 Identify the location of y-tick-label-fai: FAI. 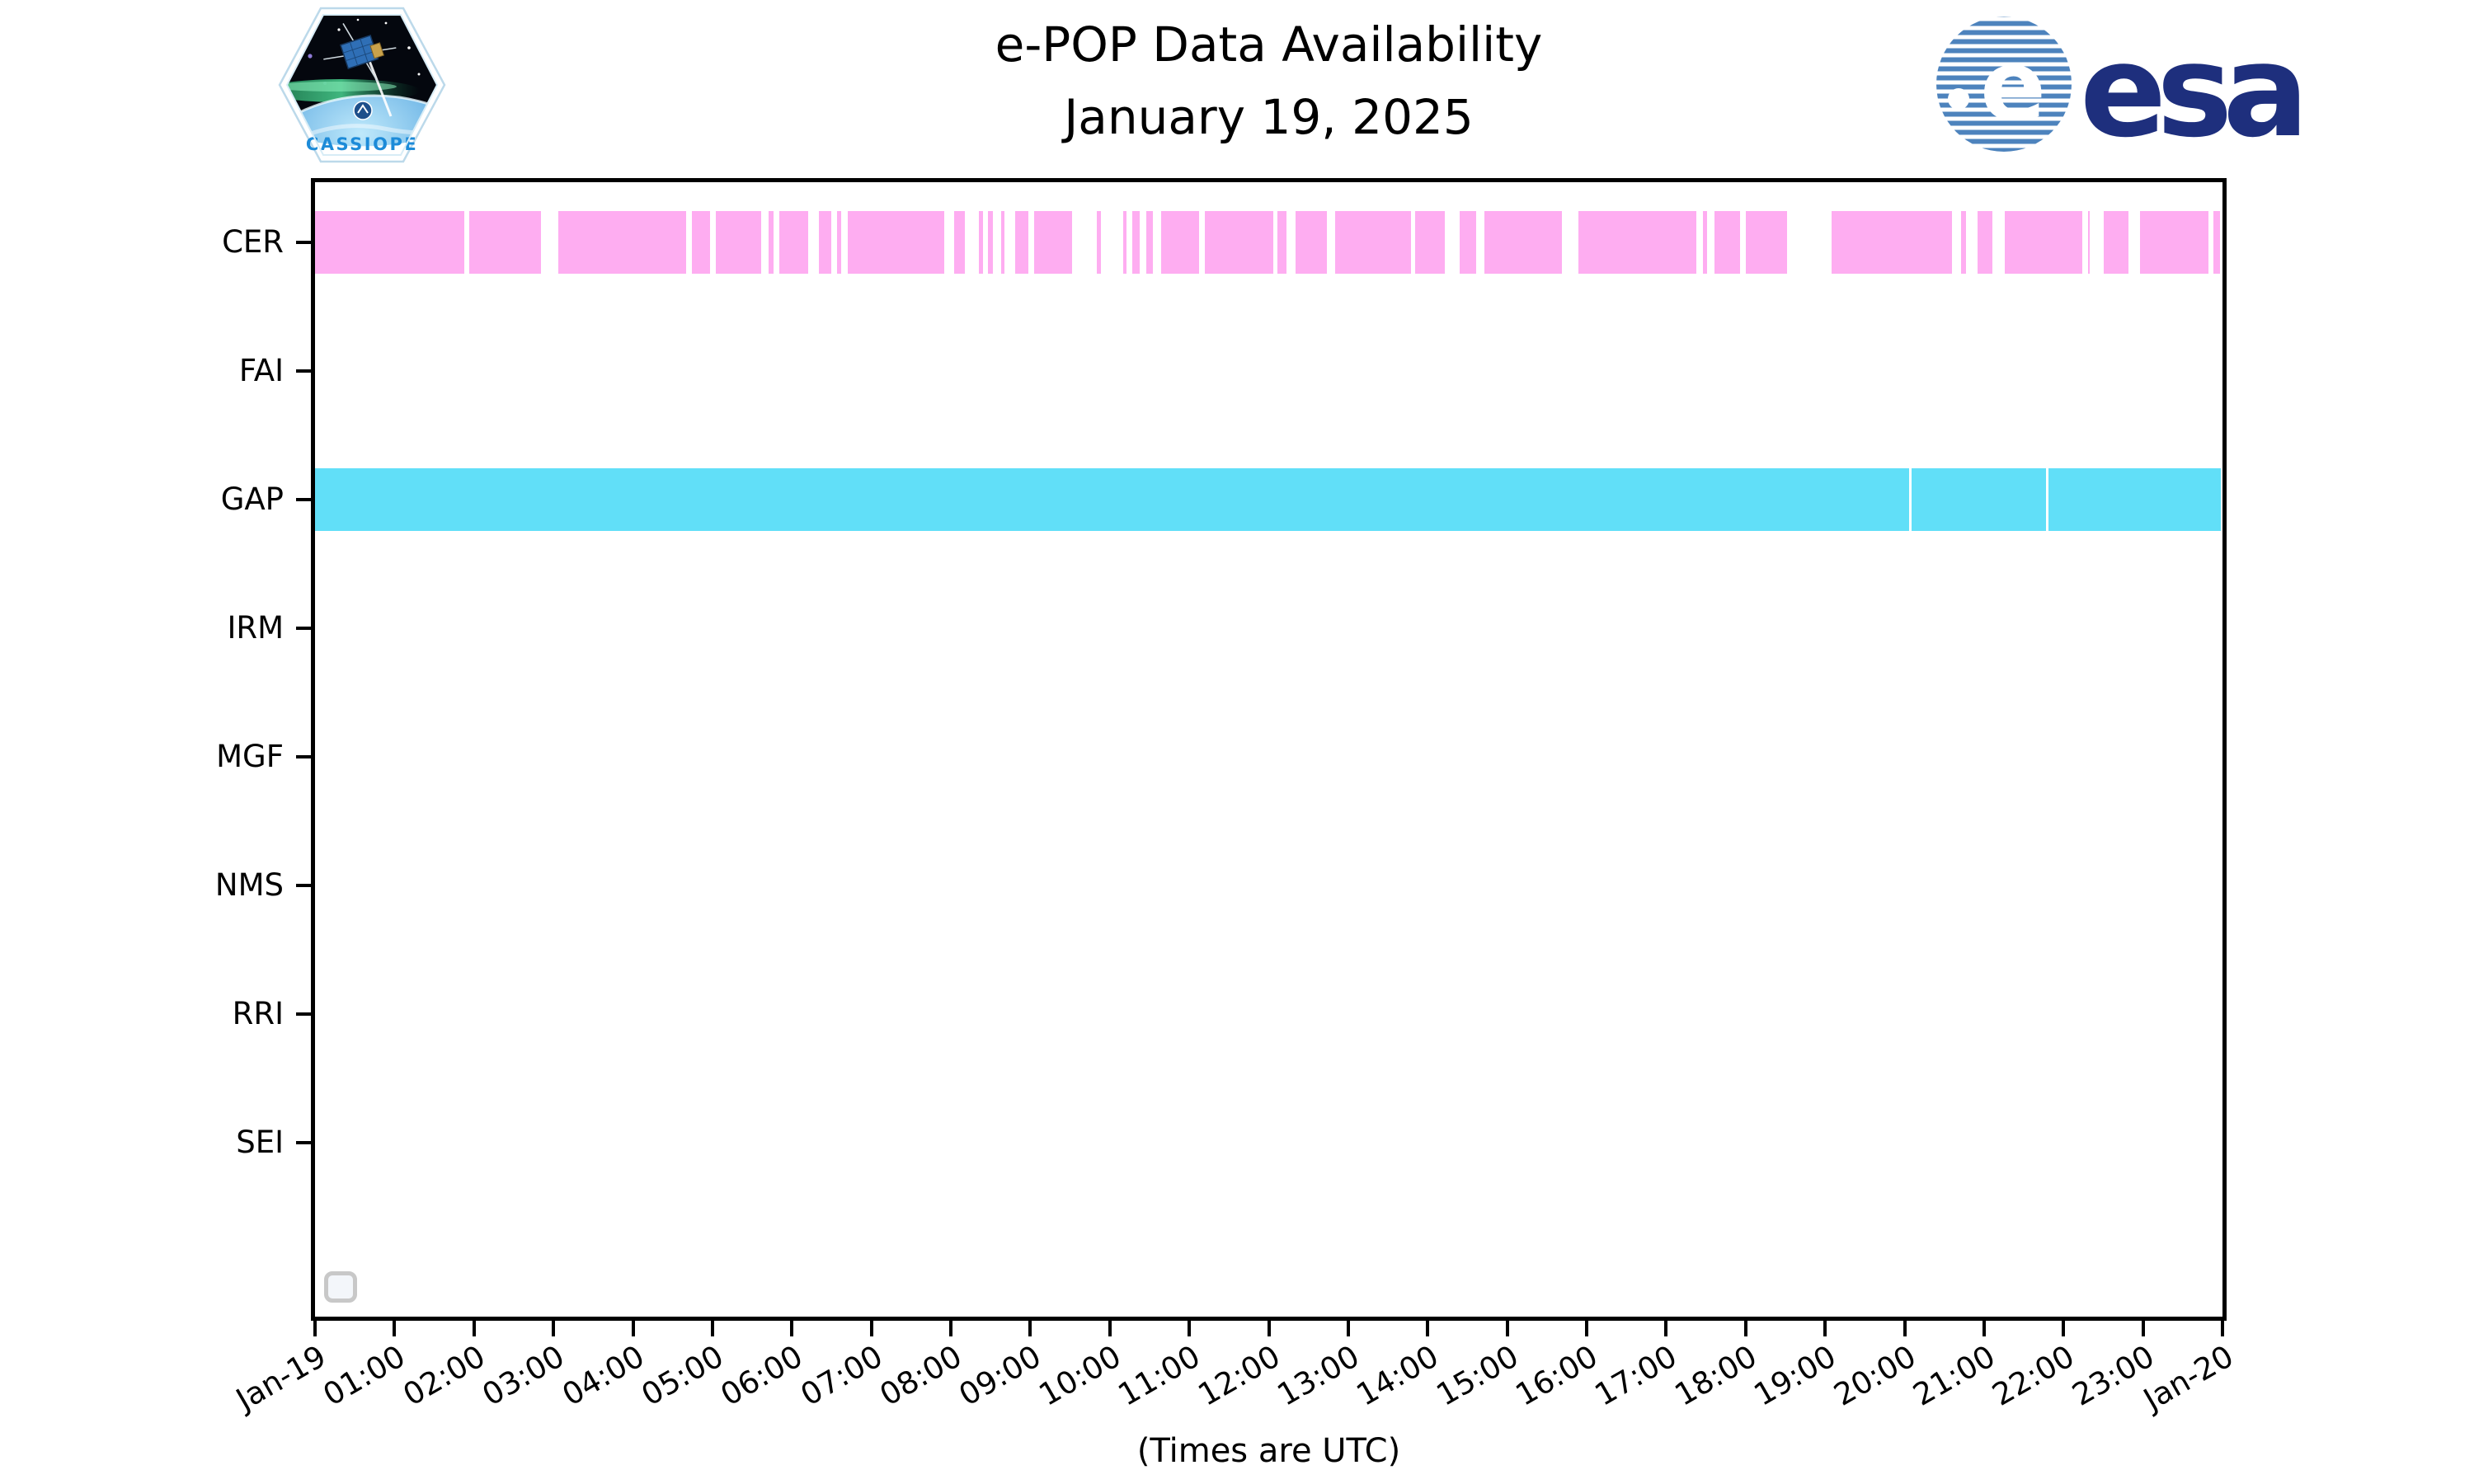
(261, 370).